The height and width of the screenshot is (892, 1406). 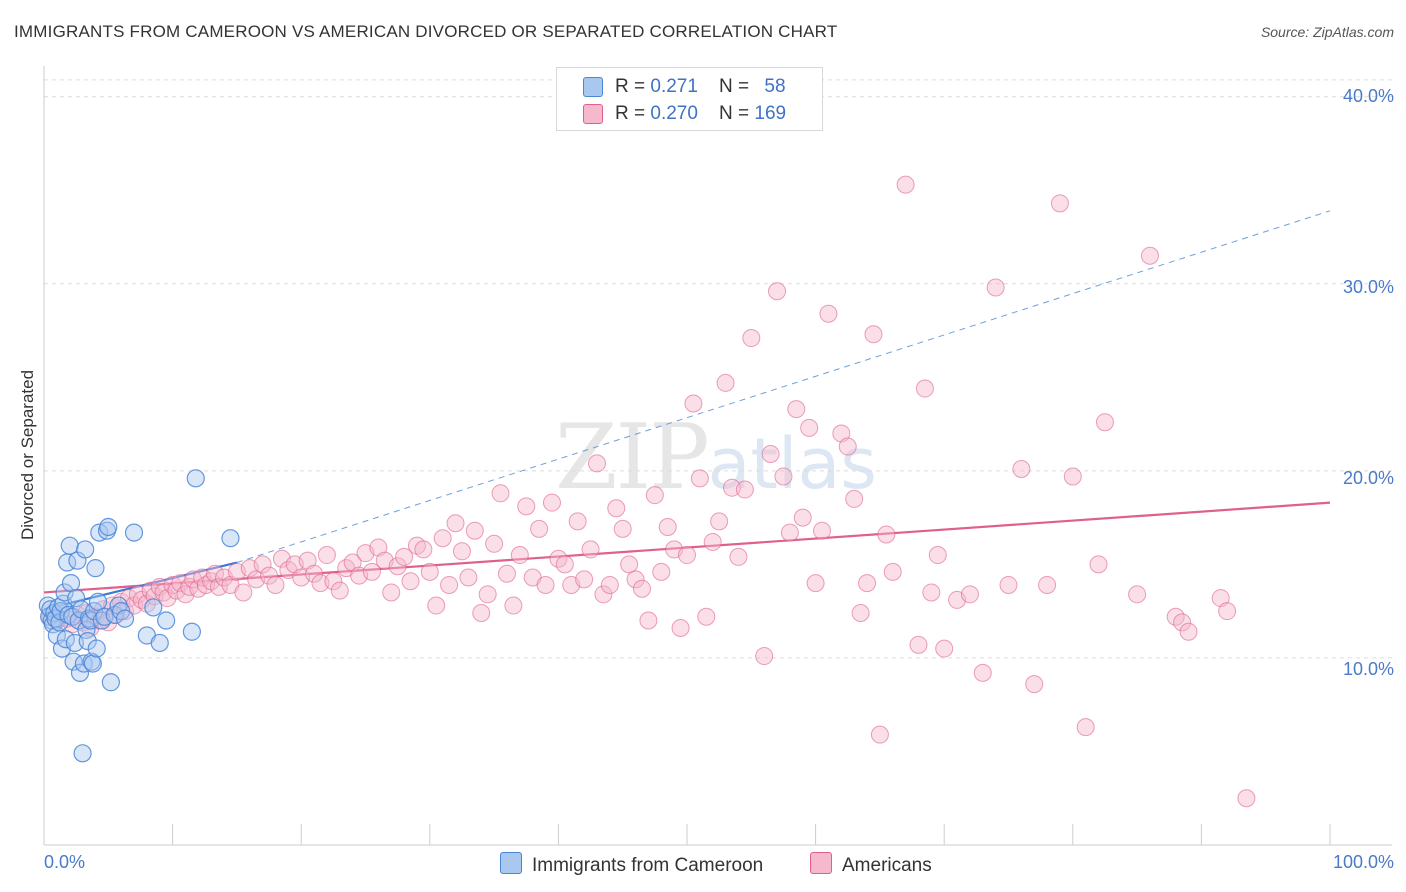 I want to click on legend-item-americans: Americans, so click(x=871, y=864).